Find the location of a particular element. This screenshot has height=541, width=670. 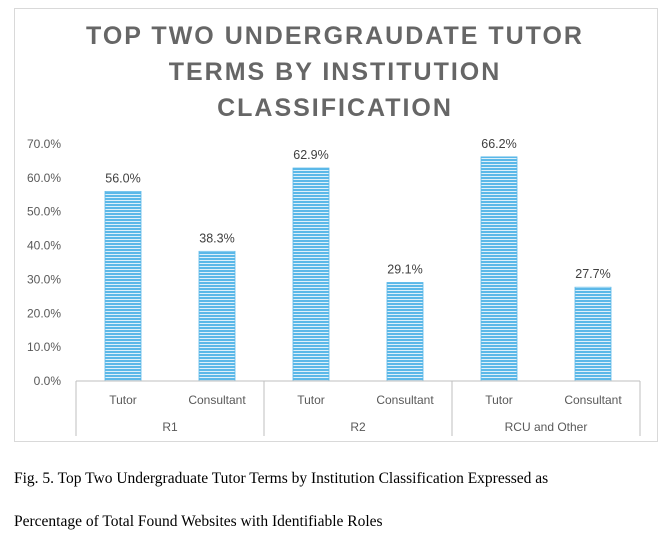

y-tick-label: 40.0% is located at coordinates (44, 246).